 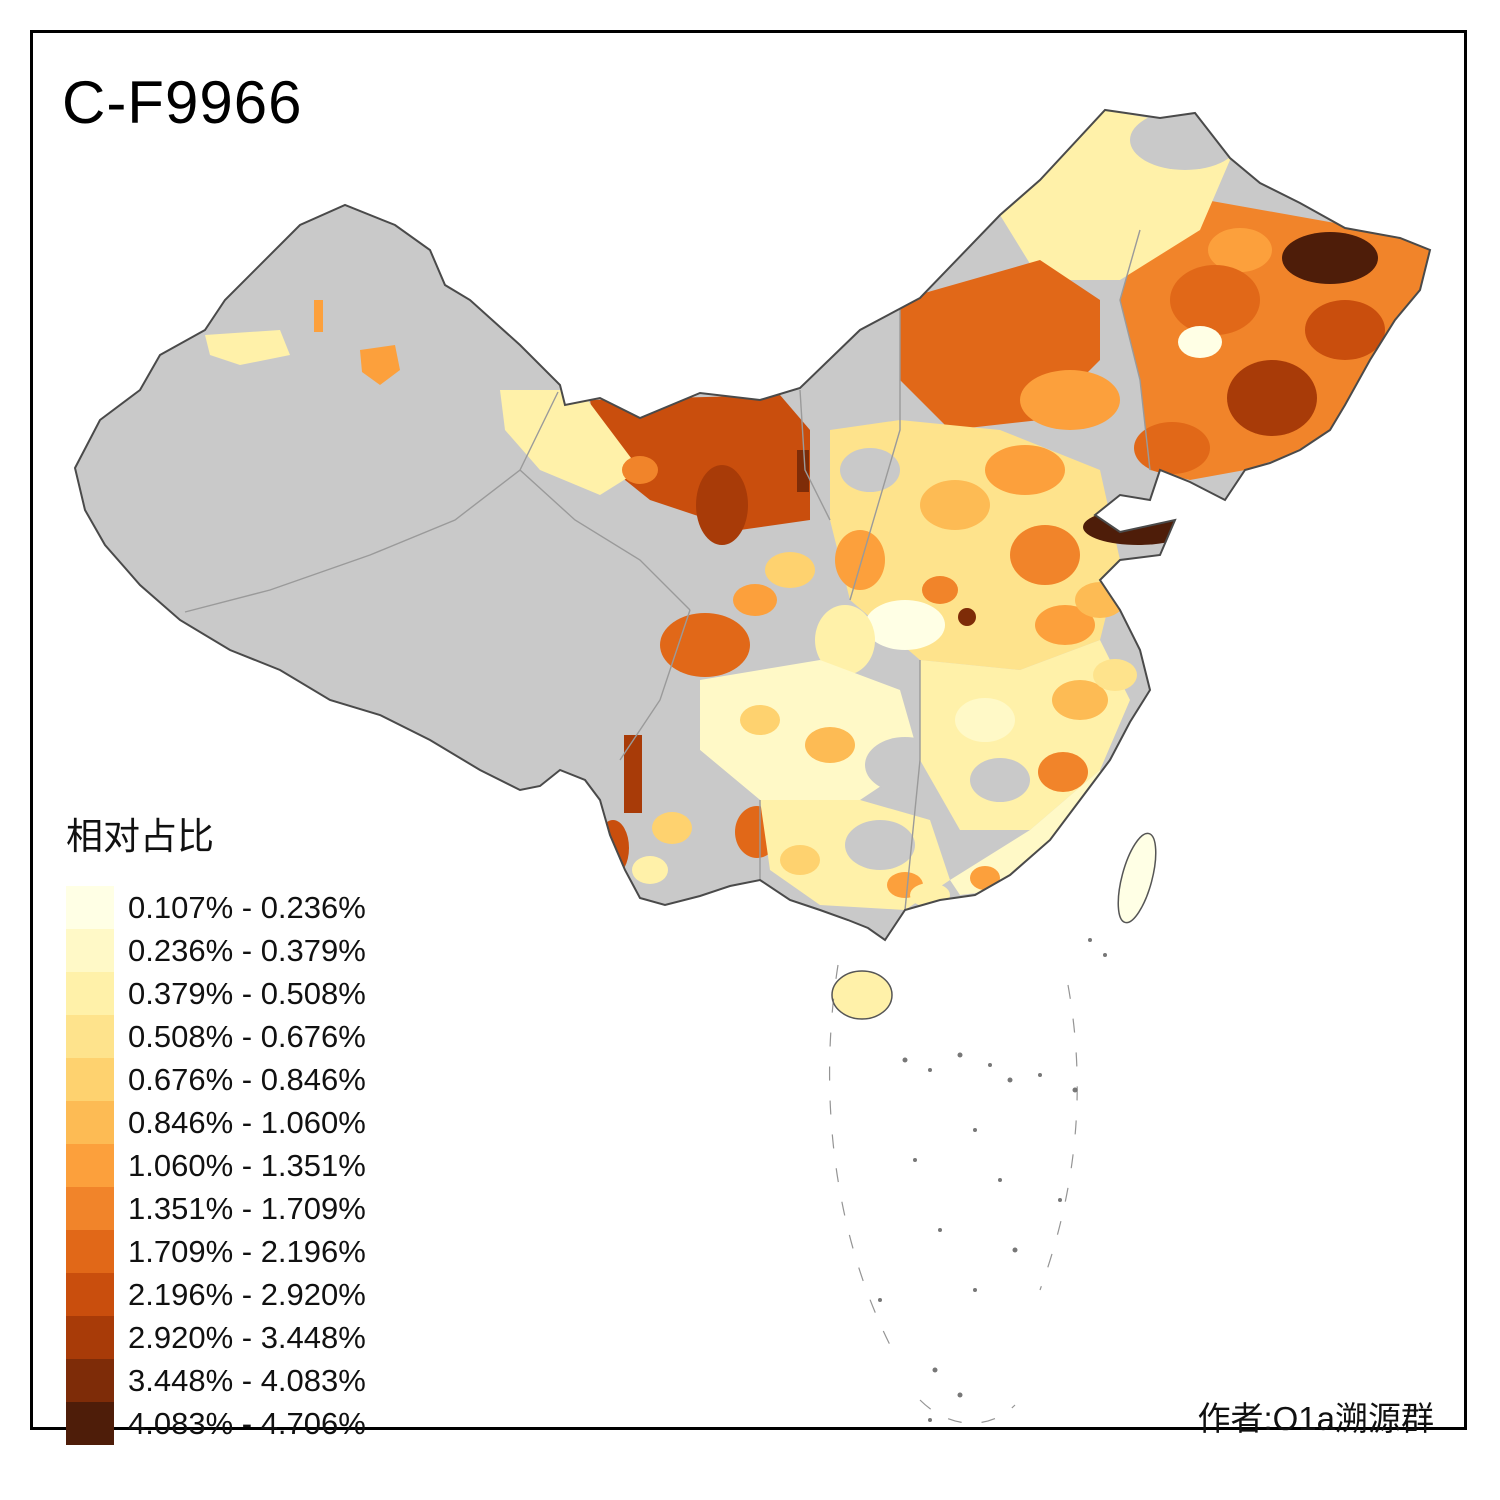 What do you see at coordinates (992, 1180) in the screenshot?
I see `south-china-sea-islands` at bounding box center [992, 1180].